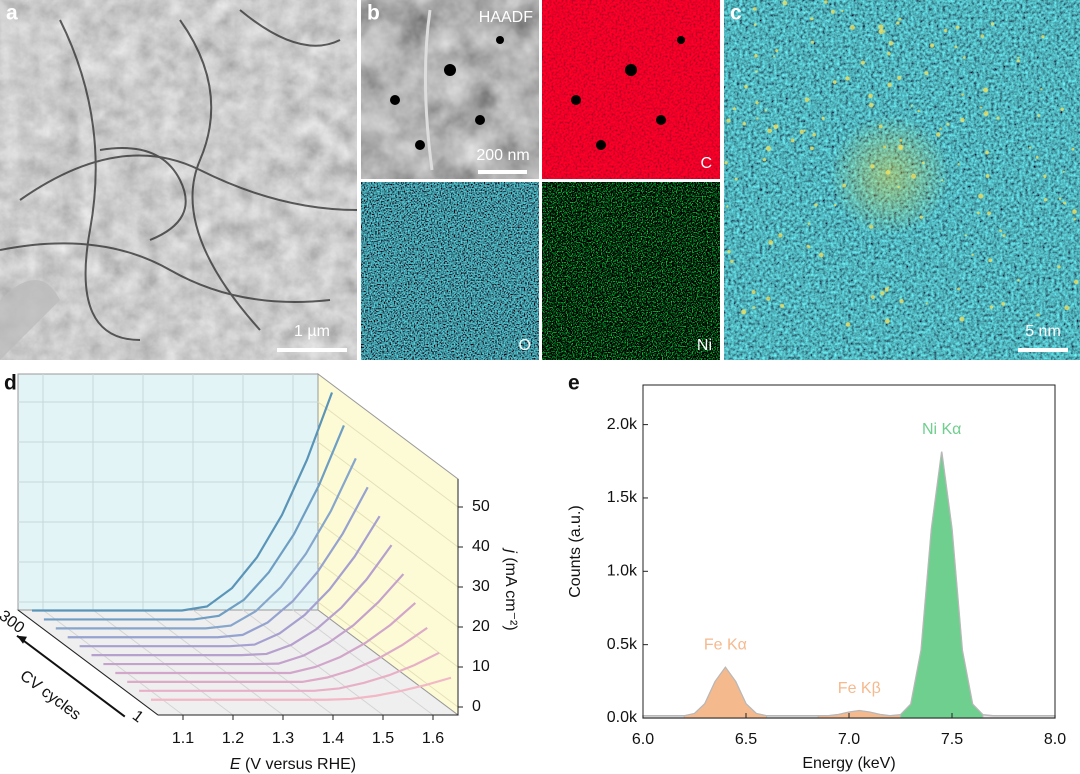 This screenshot has width=1080, height=774. I want to click on scale-label: 1 µm, so click(312, 331).